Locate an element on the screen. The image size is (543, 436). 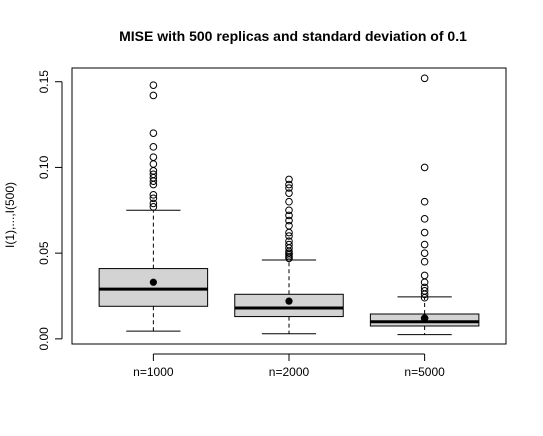
y-tick-label: 0.05 is located at coordinates (44, 253).